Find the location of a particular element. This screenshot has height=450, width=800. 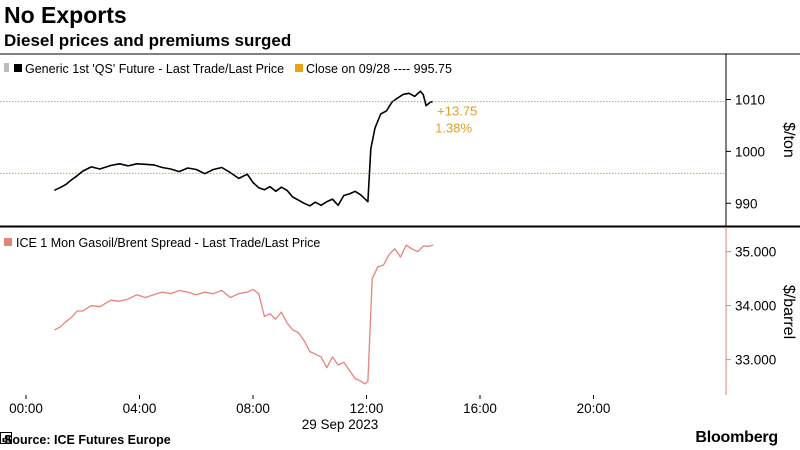

legend-label-close: Close on 09/28 ---- 995.75 is located at coordinates (379, 69).